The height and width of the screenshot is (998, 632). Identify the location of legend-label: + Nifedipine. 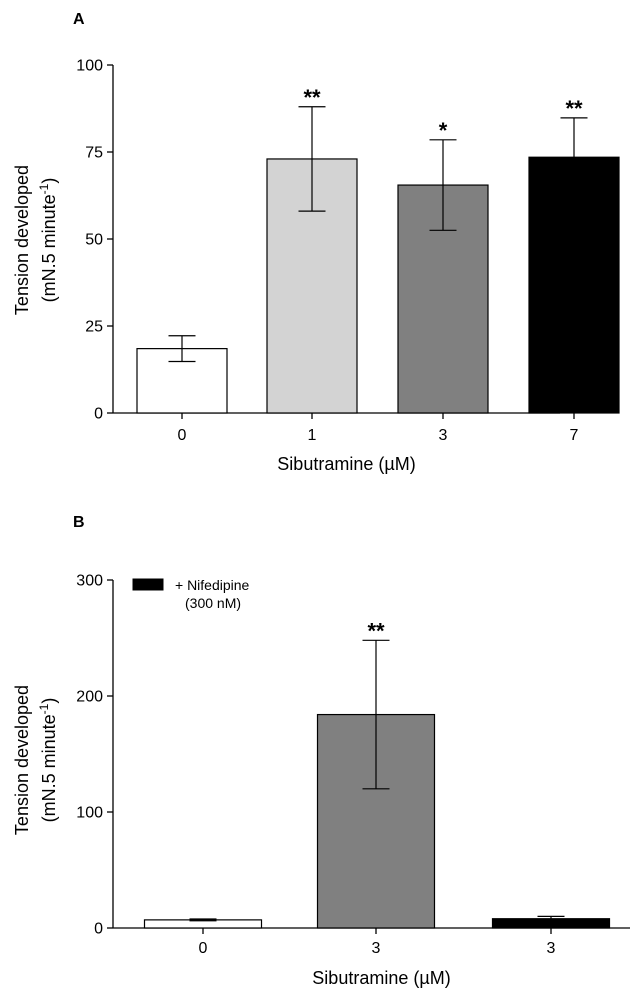
(212, 585).